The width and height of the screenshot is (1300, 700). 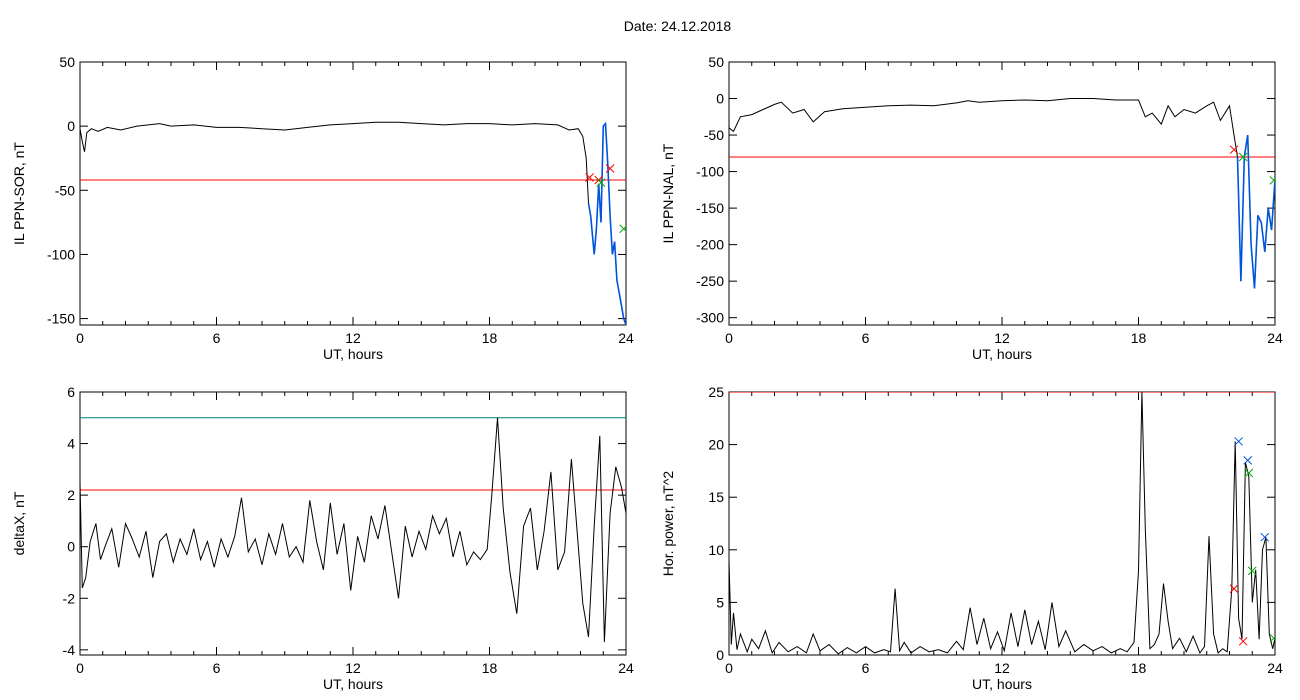 What do you see at coordinates (716, 550) in the screenshot?
I see `y-tick-label: 10` at bounding box center [716, 550].